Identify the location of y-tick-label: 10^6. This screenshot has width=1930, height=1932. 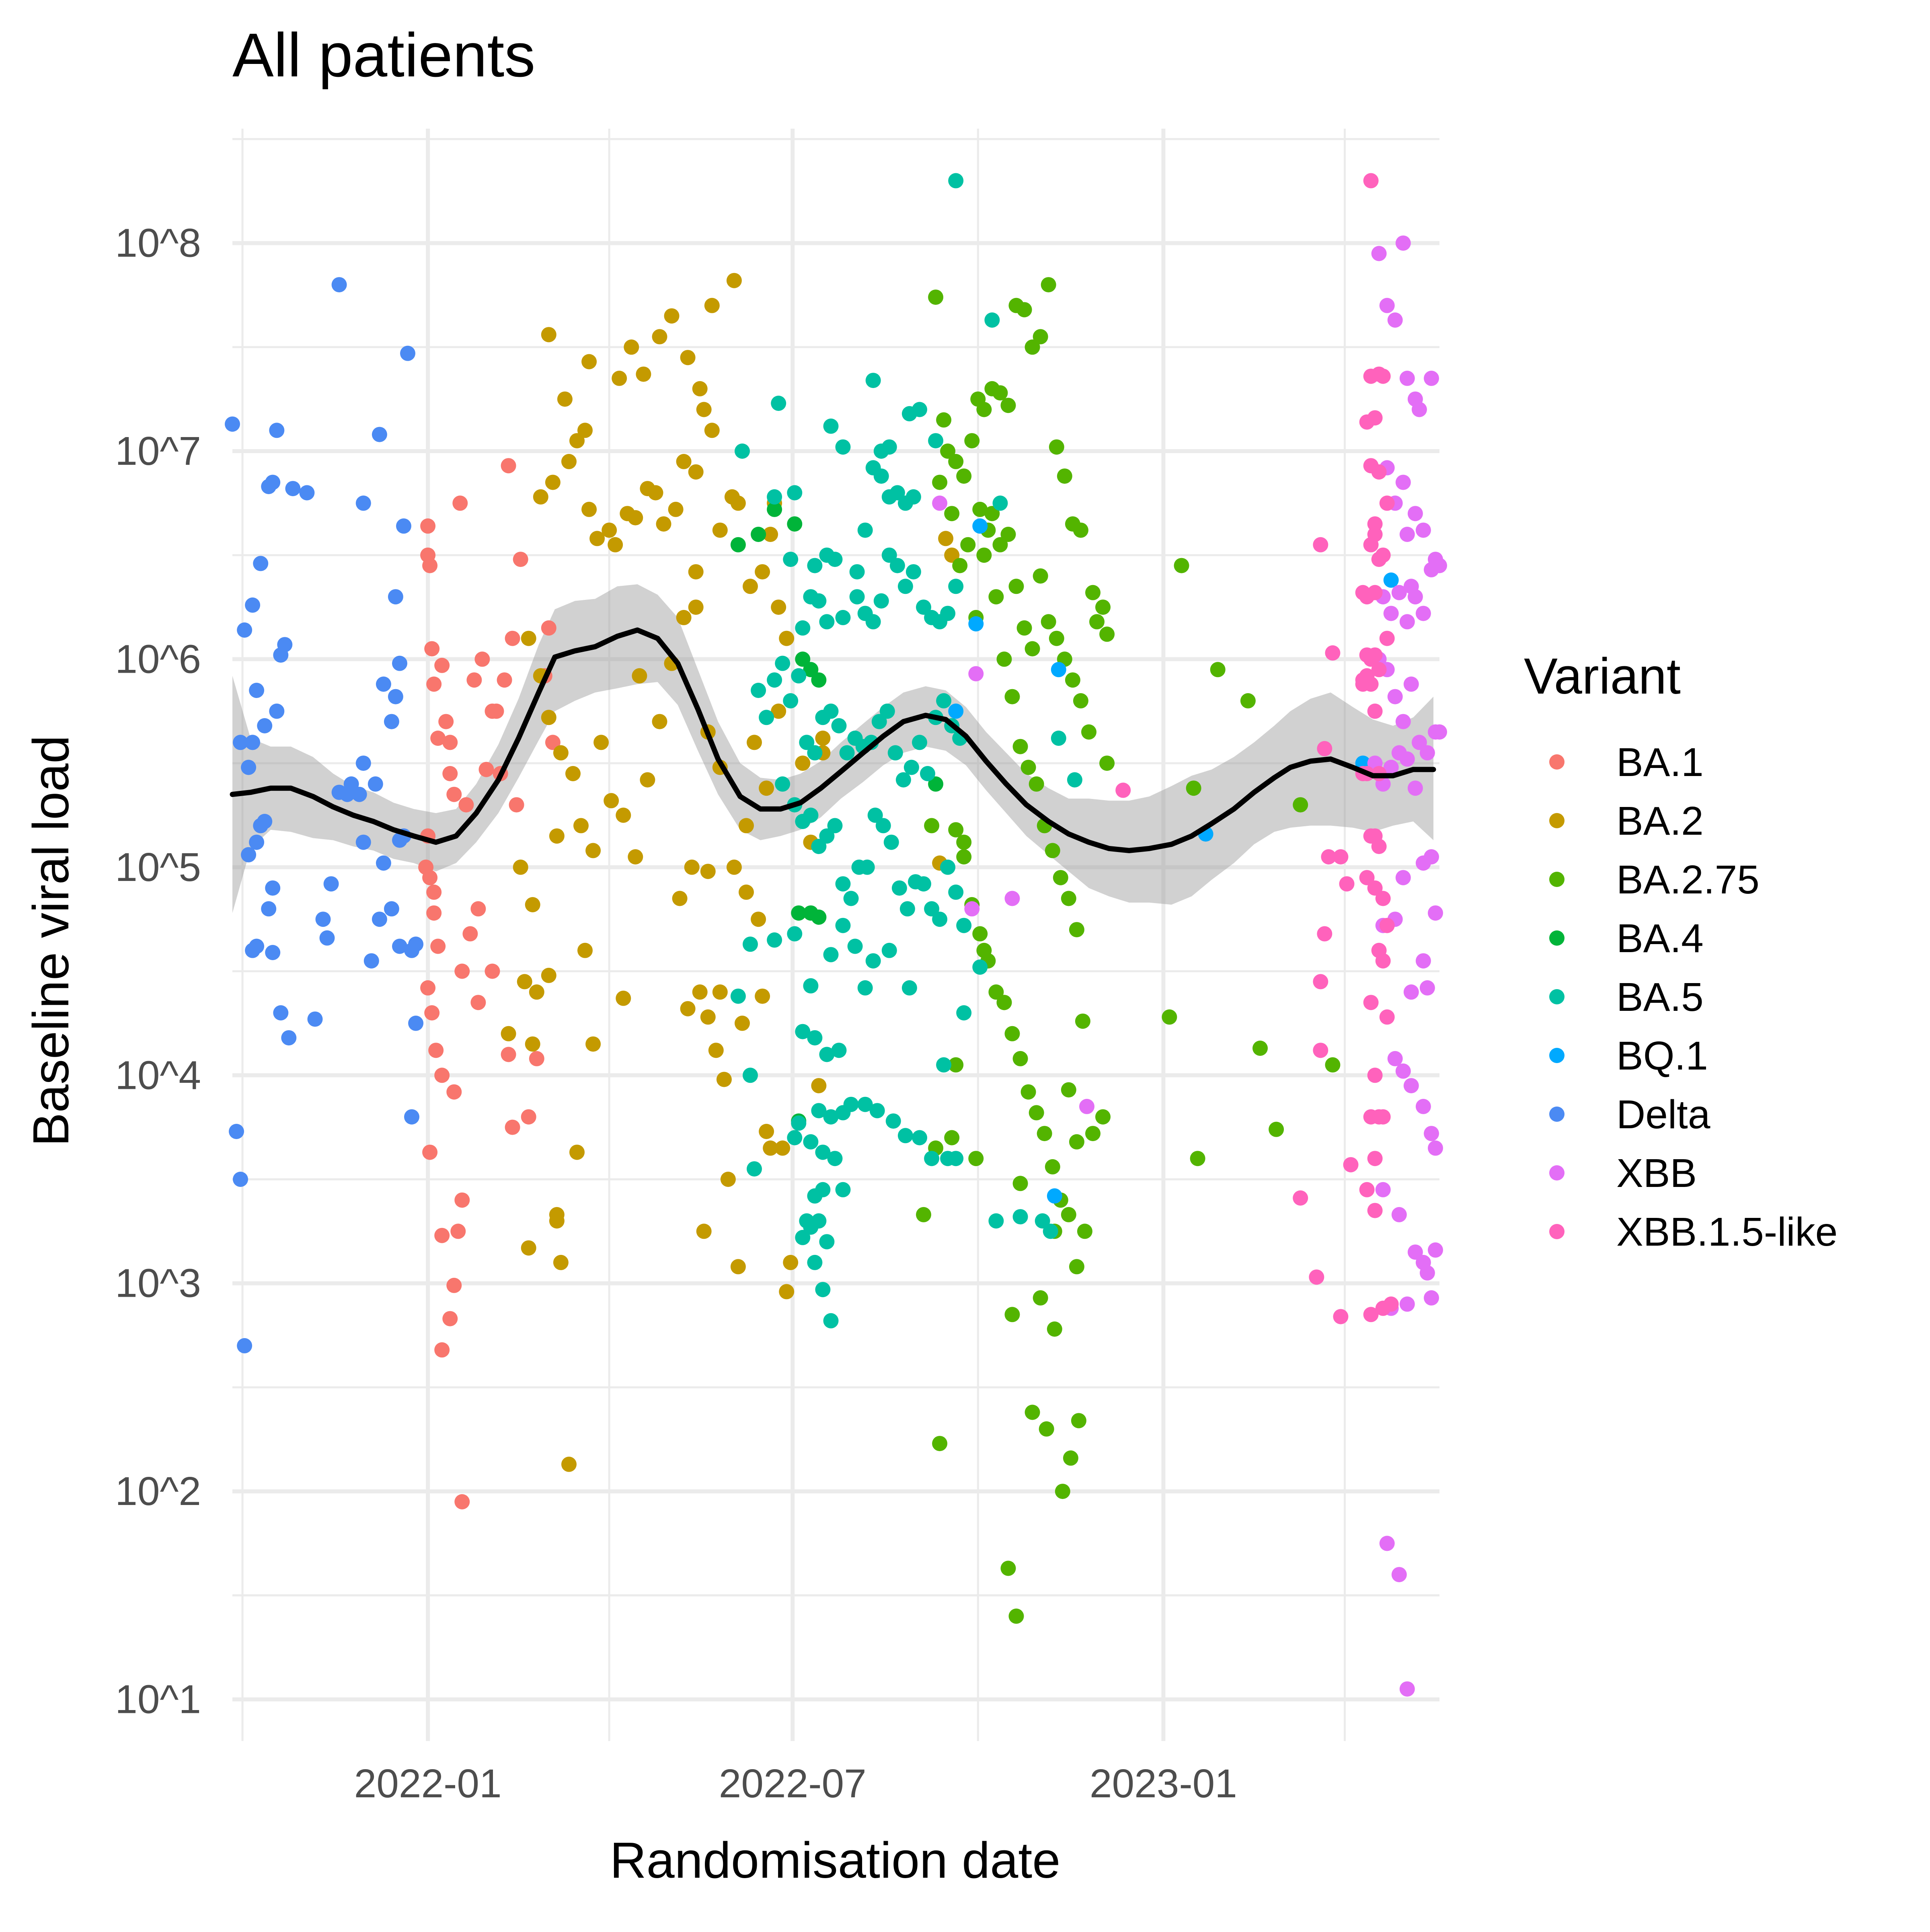
(158, 659).